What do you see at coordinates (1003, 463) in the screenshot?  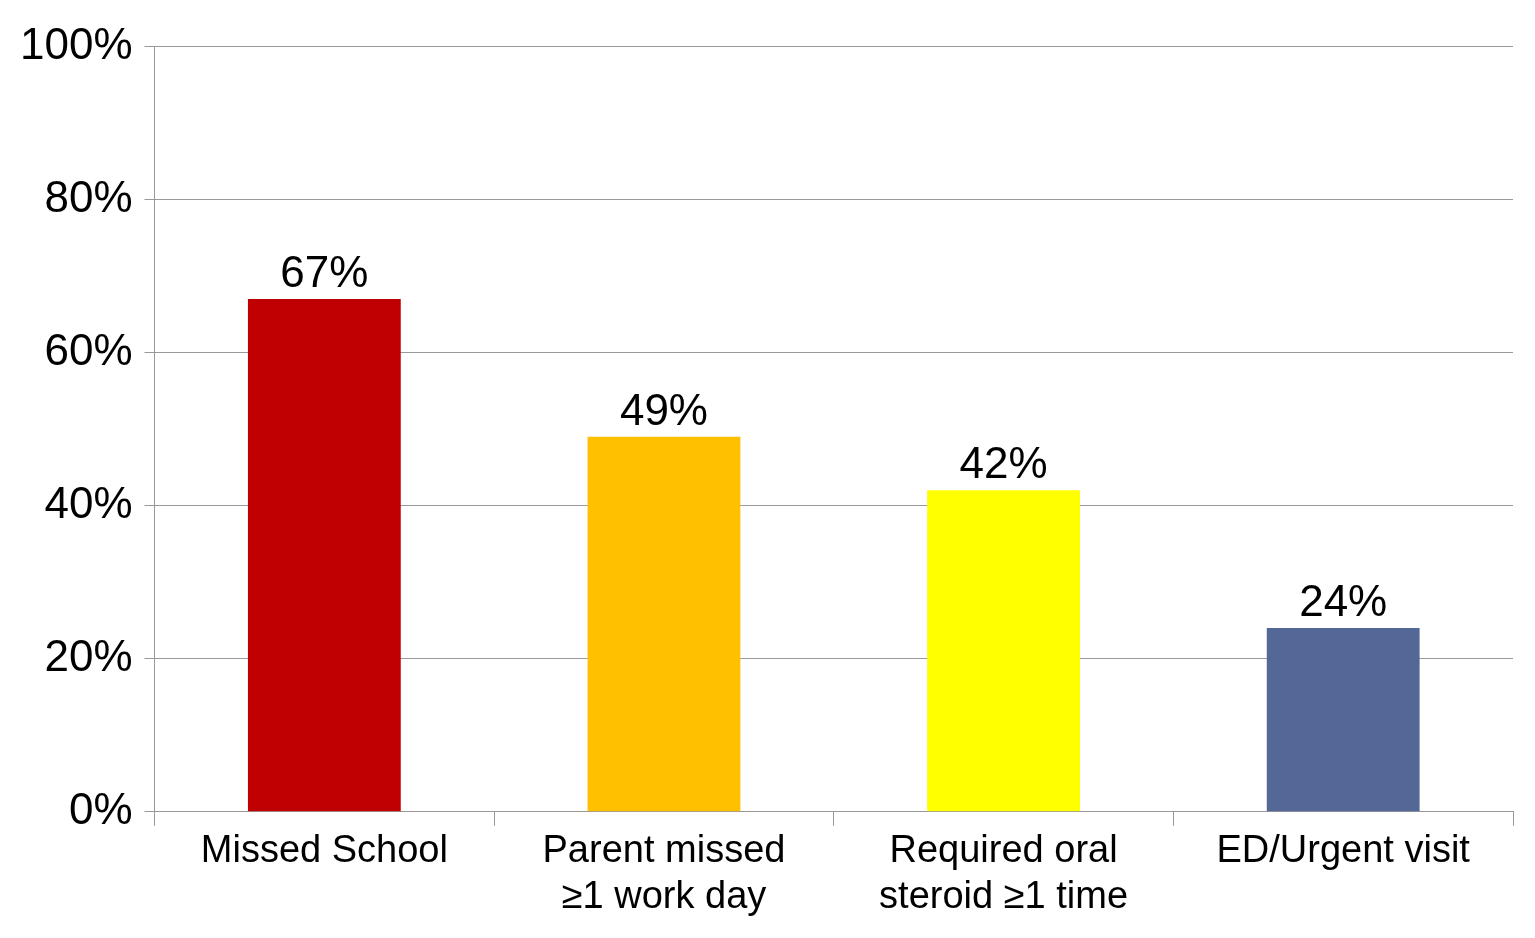 I see `data-label: 42%` at bounding box center [1003, 463].